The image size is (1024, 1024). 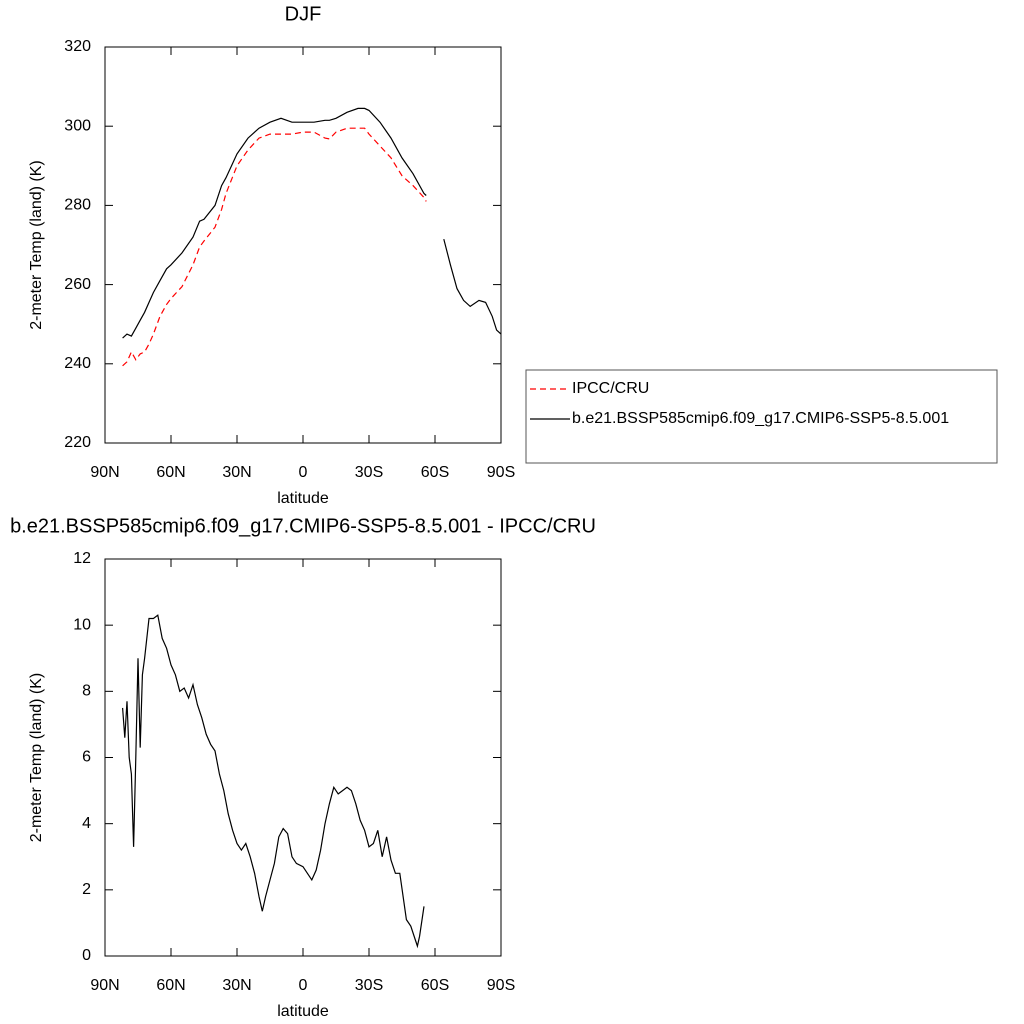 I want to click on y-tick-label: 300, so click(x=77, y=125).